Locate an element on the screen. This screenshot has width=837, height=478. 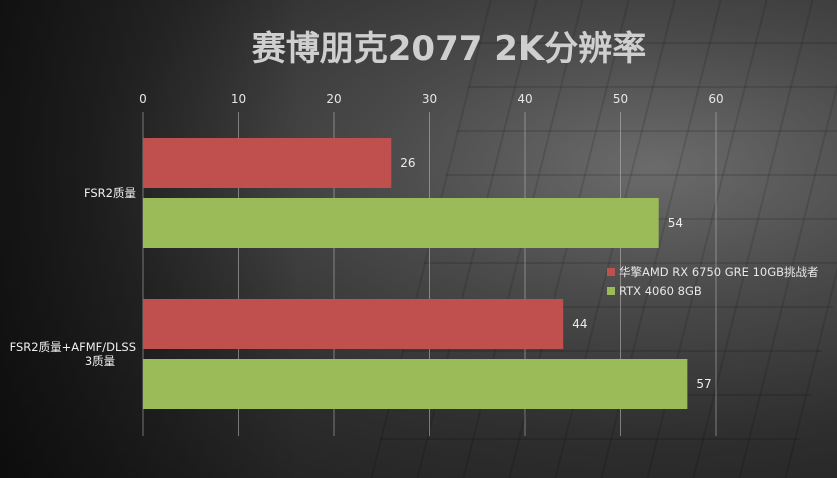
x-tick-label: 10 is located at coordinates (238, 99).